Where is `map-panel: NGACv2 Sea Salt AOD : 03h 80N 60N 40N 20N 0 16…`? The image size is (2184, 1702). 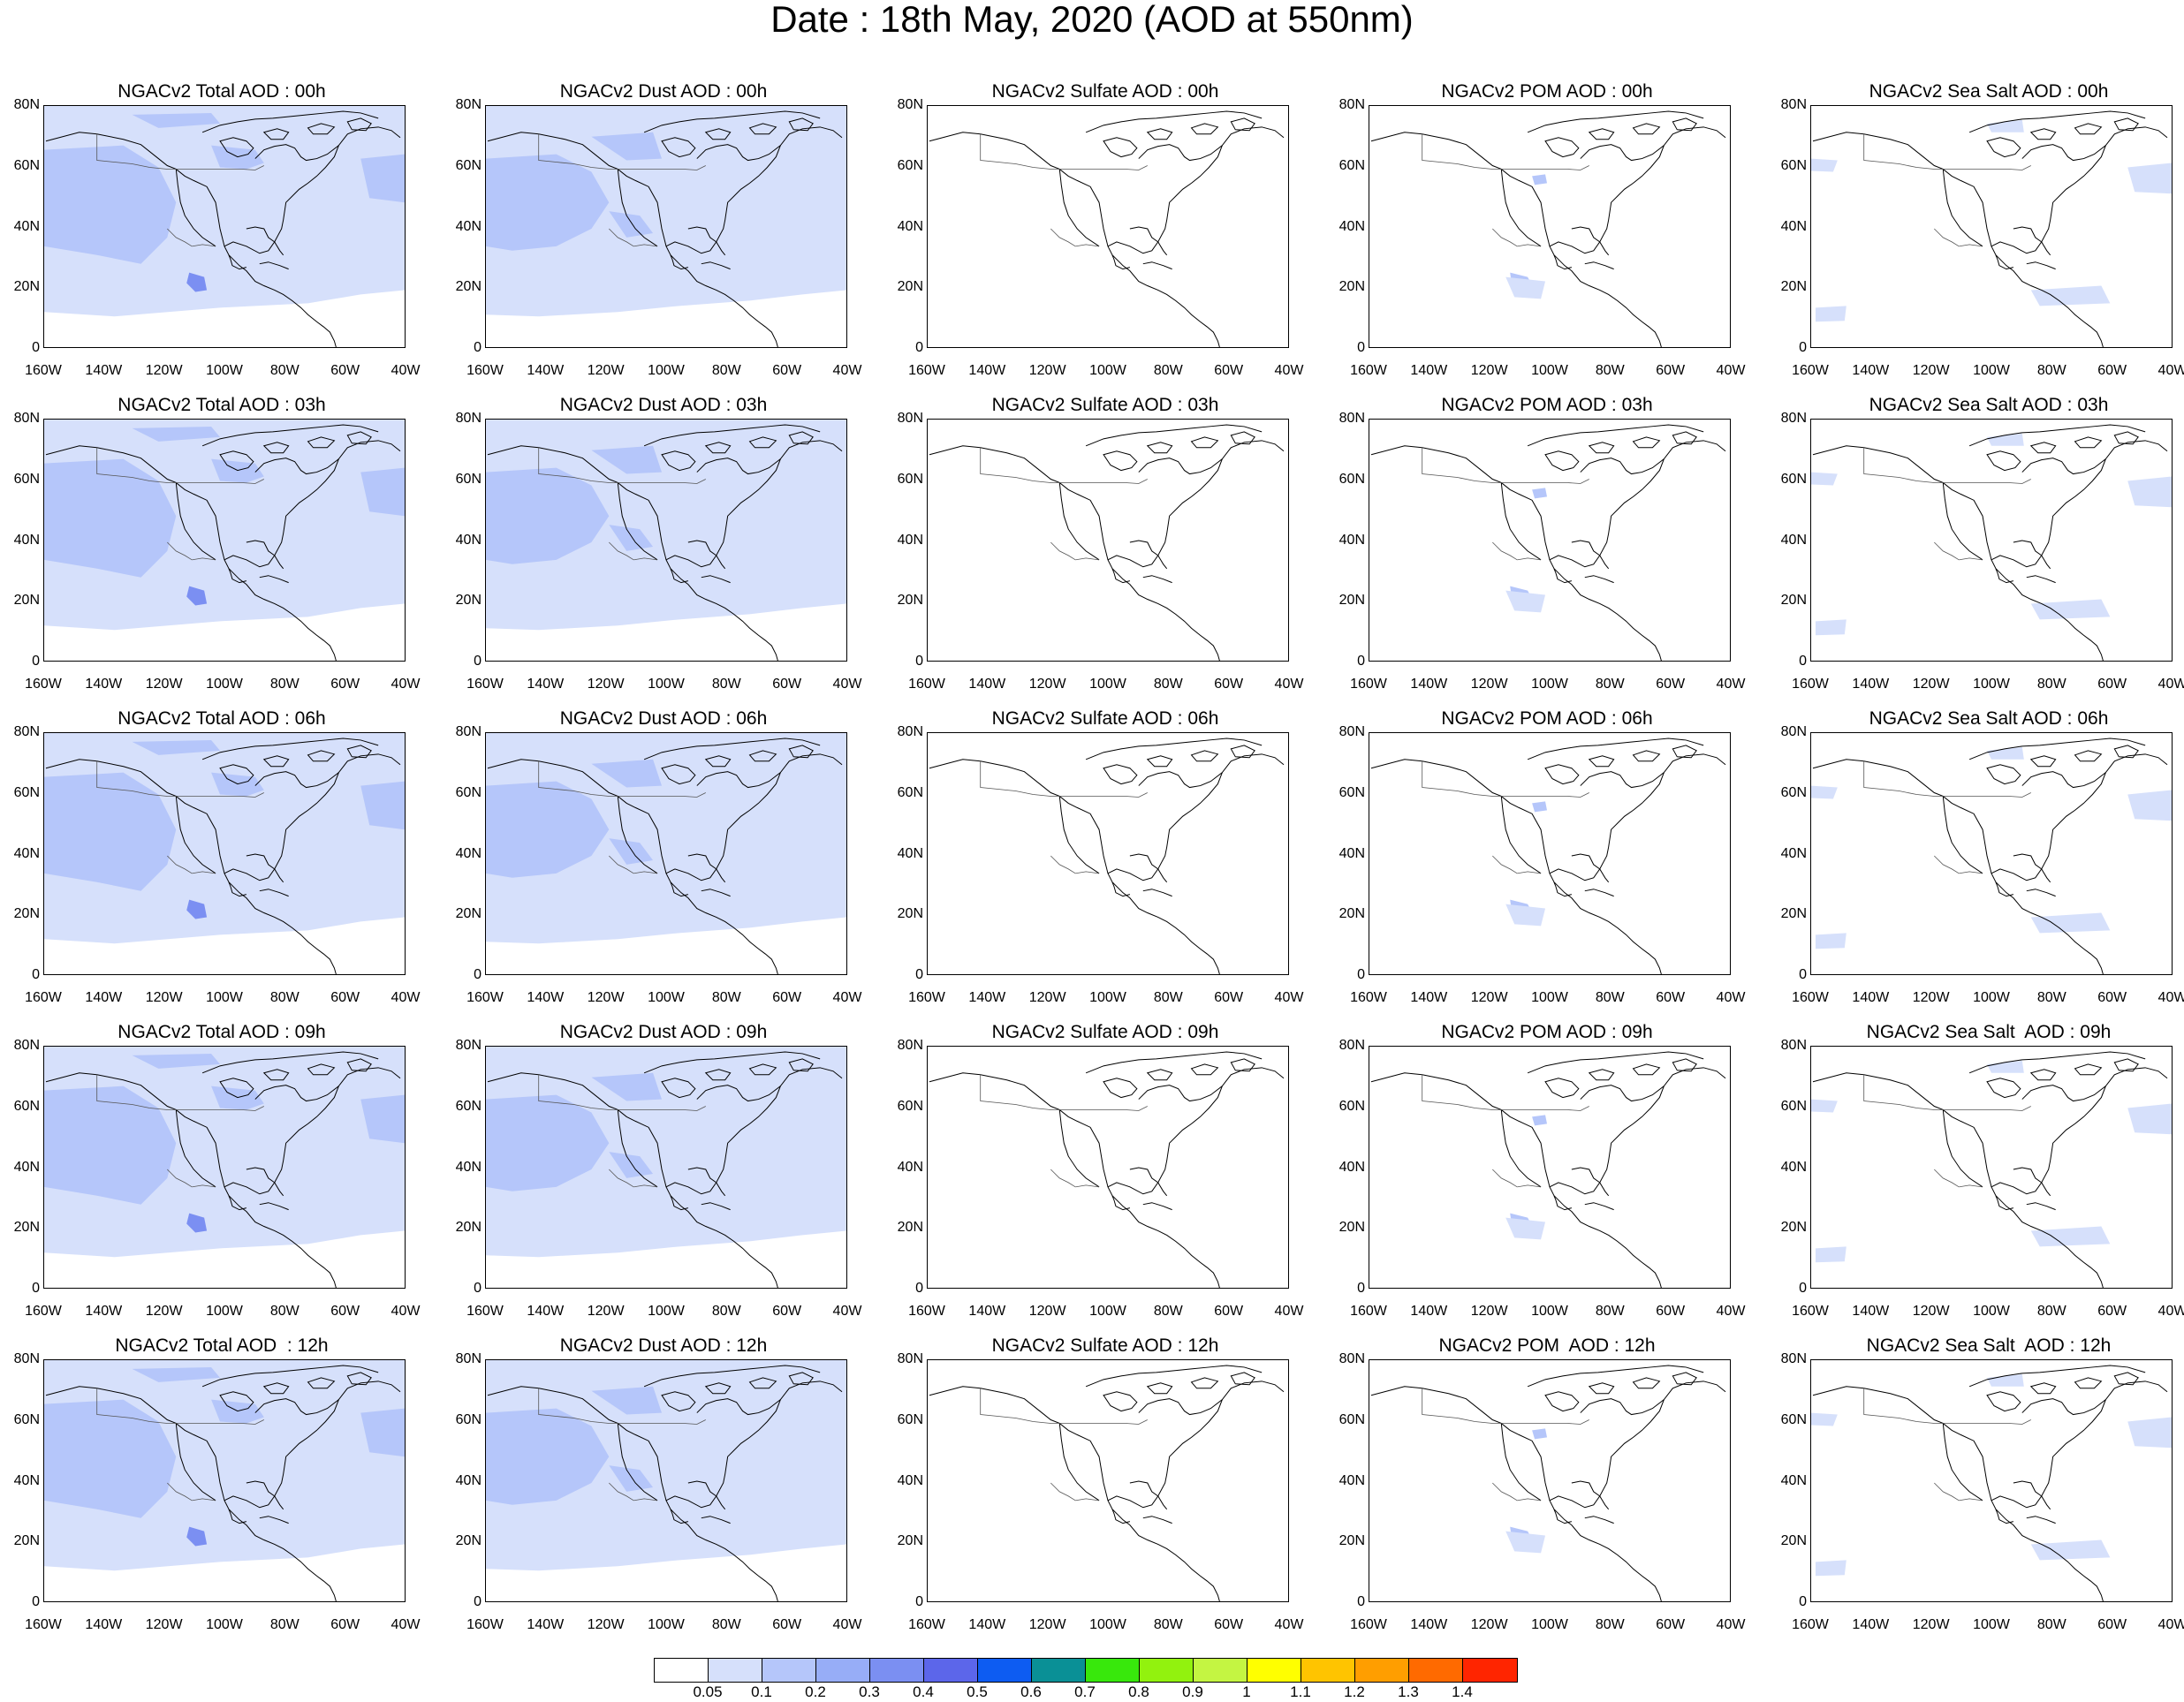
map-panel: NGACv2 Sea Salt AOD : 03h 80N 60N 40N 20N 0 16… is located at coordinates (1976, 554).